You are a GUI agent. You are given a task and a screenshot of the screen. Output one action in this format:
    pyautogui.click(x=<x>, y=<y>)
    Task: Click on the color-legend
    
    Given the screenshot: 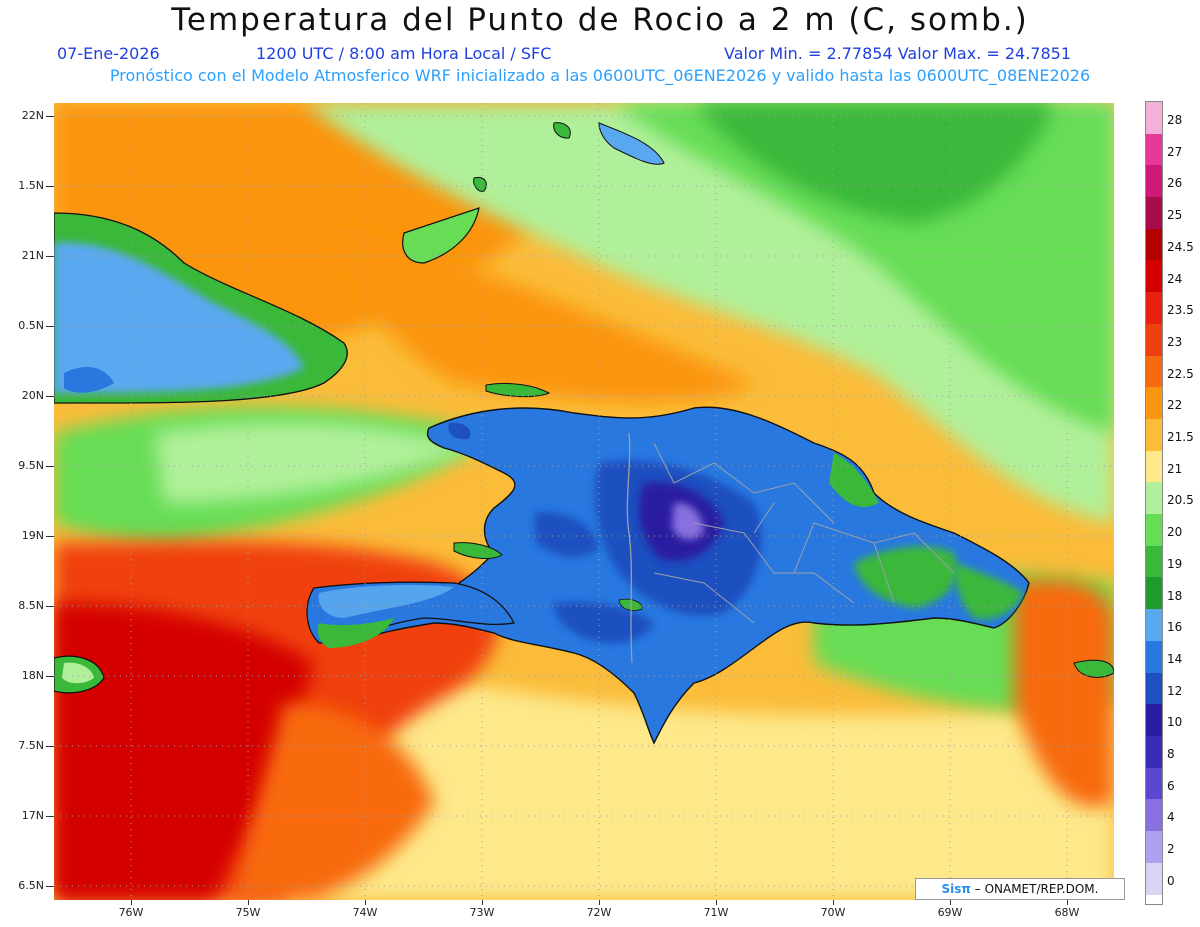 What is the action you would take?
    pyautogui.click(x=1154, y=503)
    